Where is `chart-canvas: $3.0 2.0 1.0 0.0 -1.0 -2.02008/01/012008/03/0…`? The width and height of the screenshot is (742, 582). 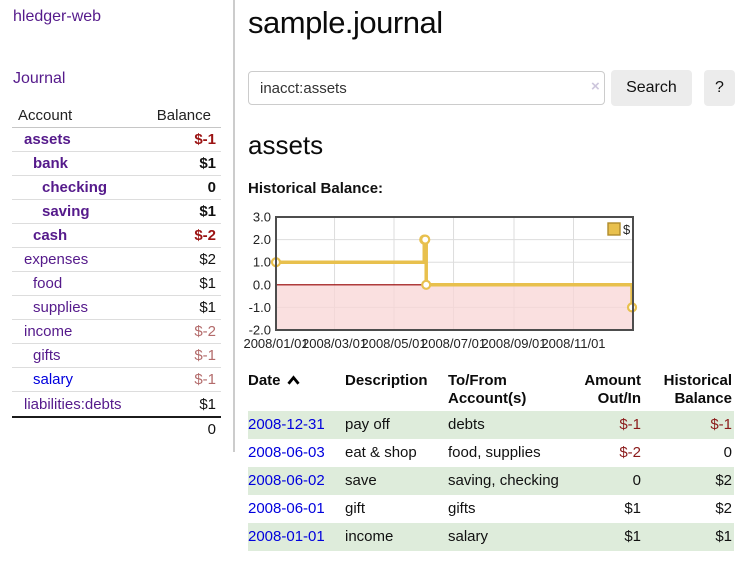 chart-canvas: $3.0 2.0 1.0 0.0 -1.0 -2.02008/01/012008/03/0… is located at coordinates (440, 280).